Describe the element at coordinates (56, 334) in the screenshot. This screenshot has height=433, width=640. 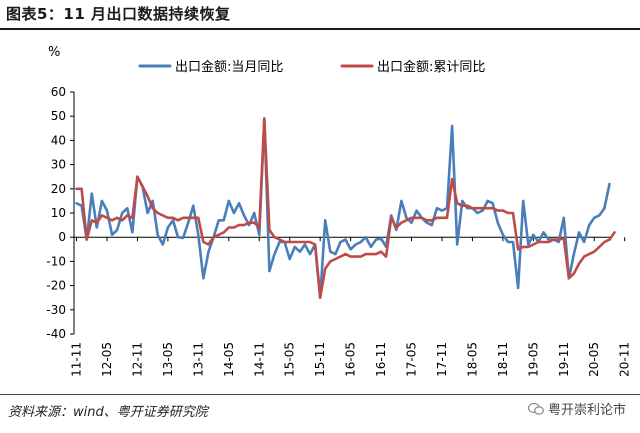
I see `y-tick-label: -40` at that location.